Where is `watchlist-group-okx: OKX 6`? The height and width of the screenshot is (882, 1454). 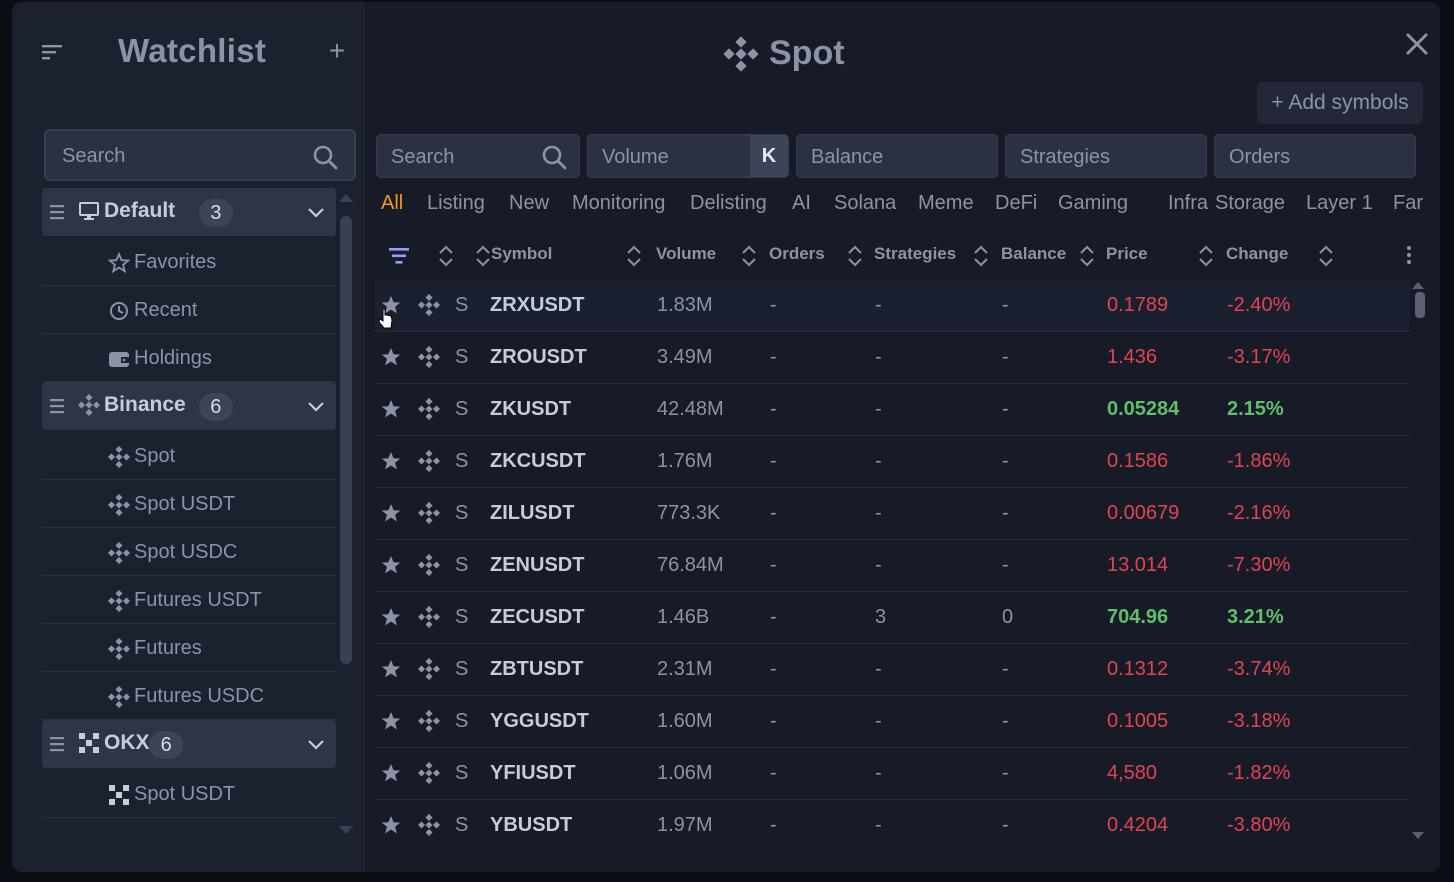
watchlist-group-okx: OKX 6 is located at coordinates (189, 744).